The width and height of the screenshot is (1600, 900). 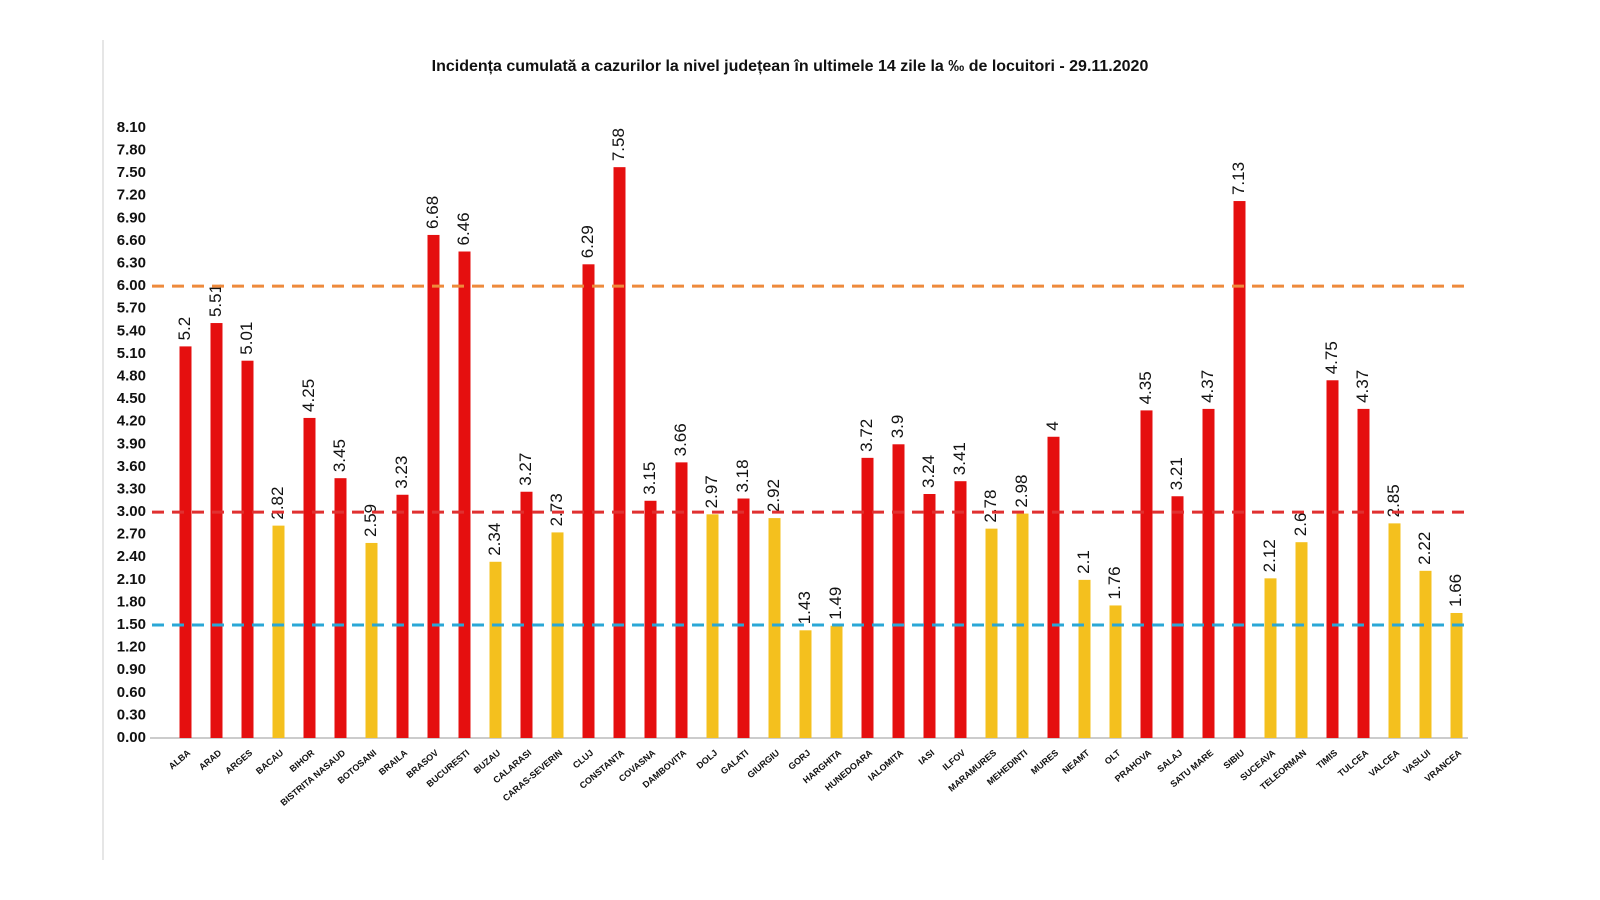 What do you see at coordinates (131, 172) in the screenshot?
I see `y-tick-label: 7.50` at bounding box center [131, 172].